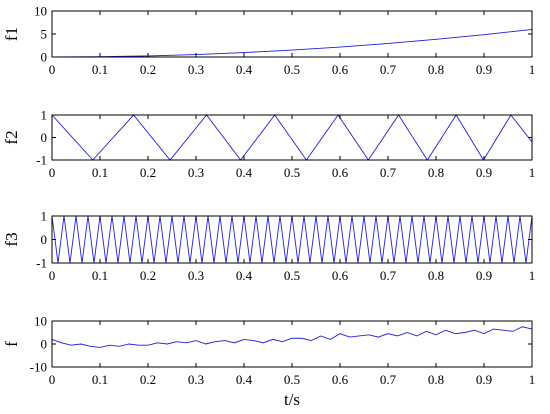  I want to click on y-axis-label: f2, so click(11, 137).